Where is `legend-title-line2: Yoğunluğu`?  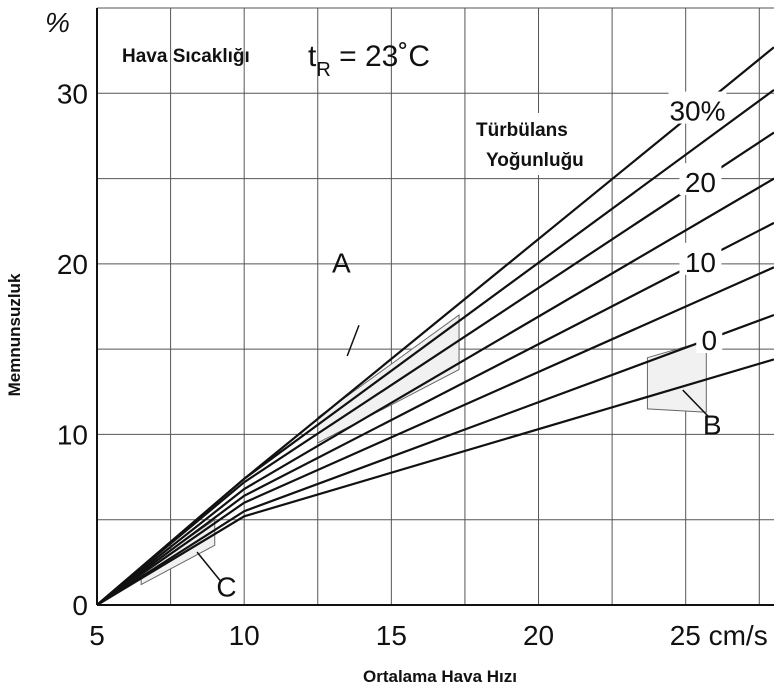
legend-title-line2: Yoğunluğu is located at coordinates (535, 160).